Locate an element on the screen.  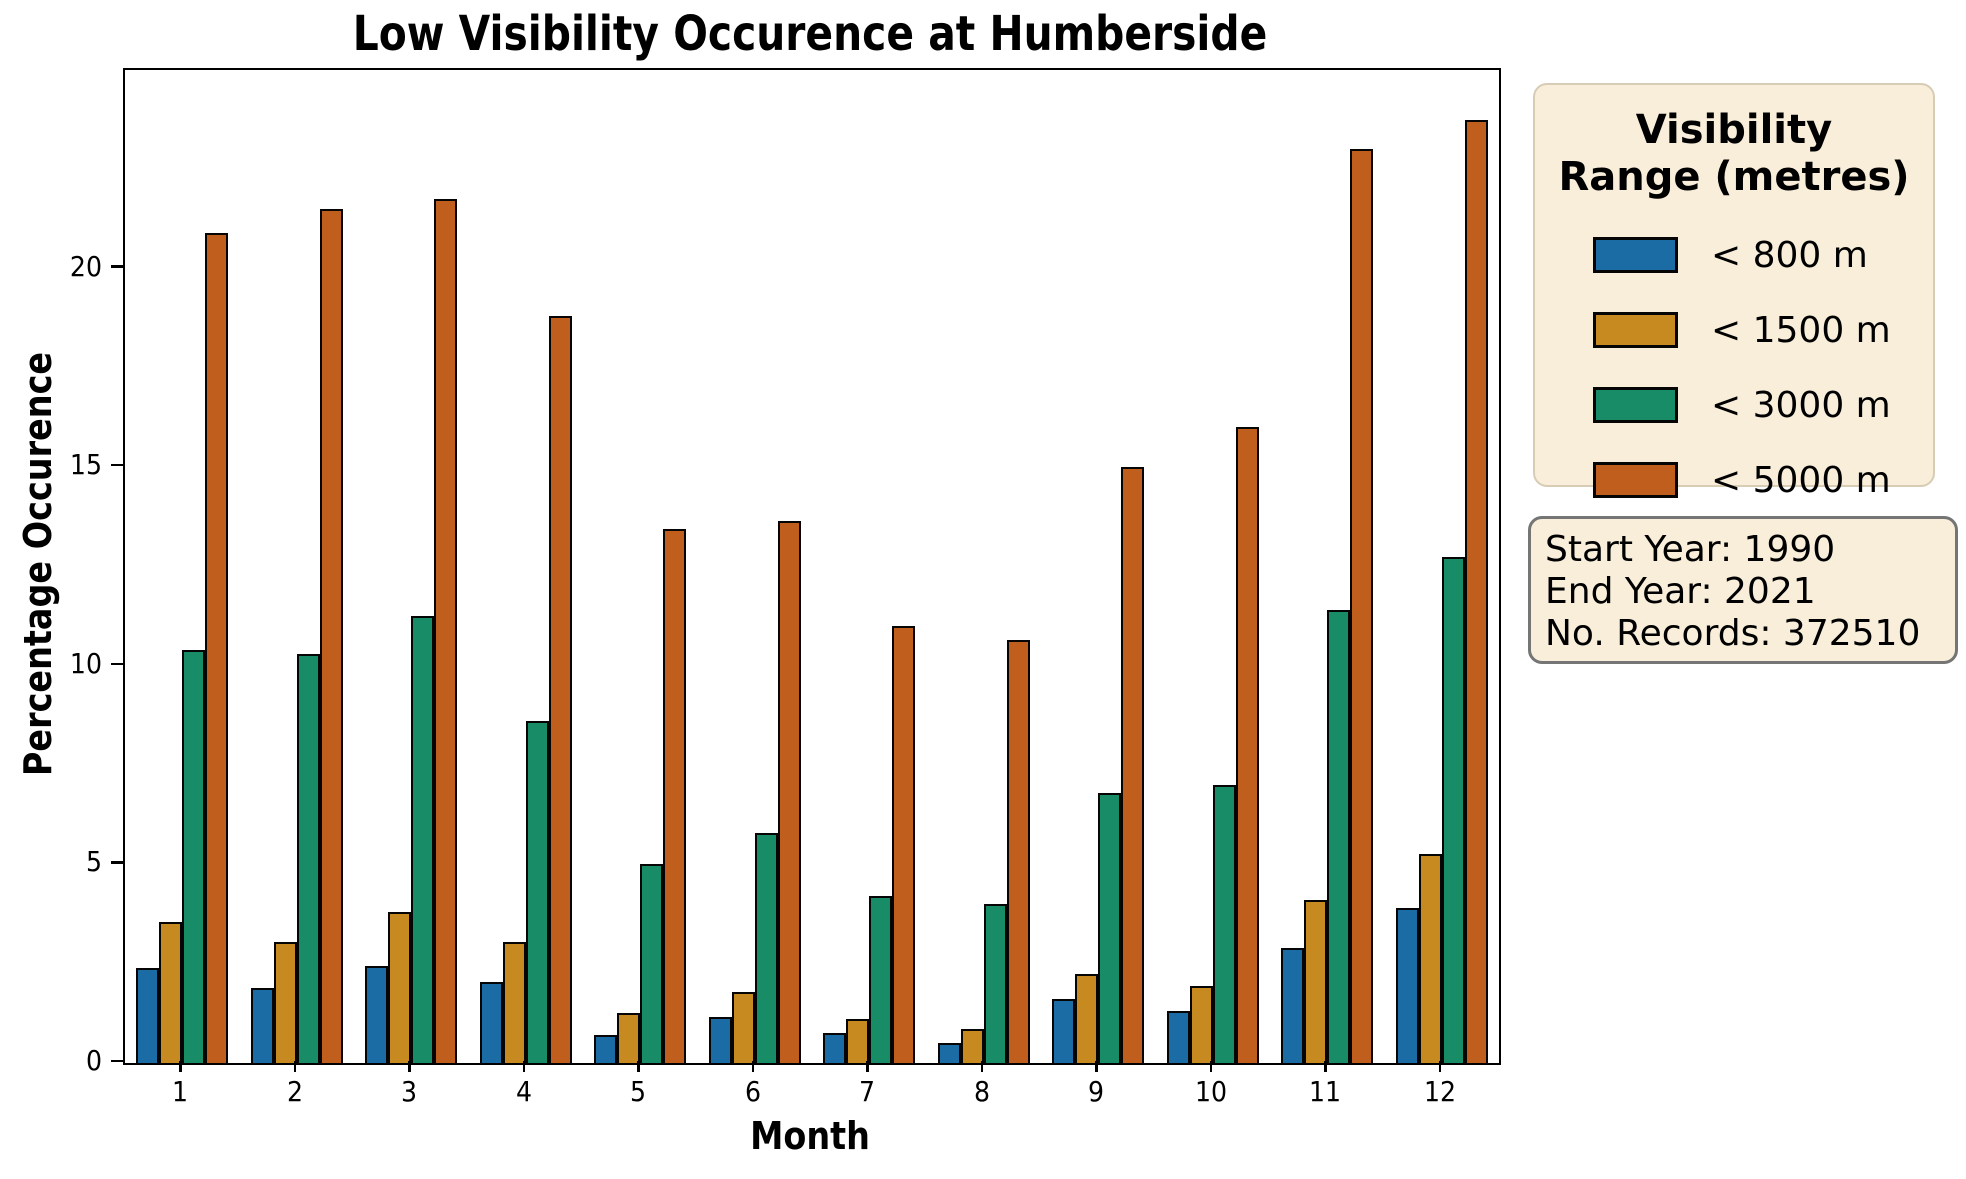
bar-month-1-800m is located at coordinates (148, 1015).